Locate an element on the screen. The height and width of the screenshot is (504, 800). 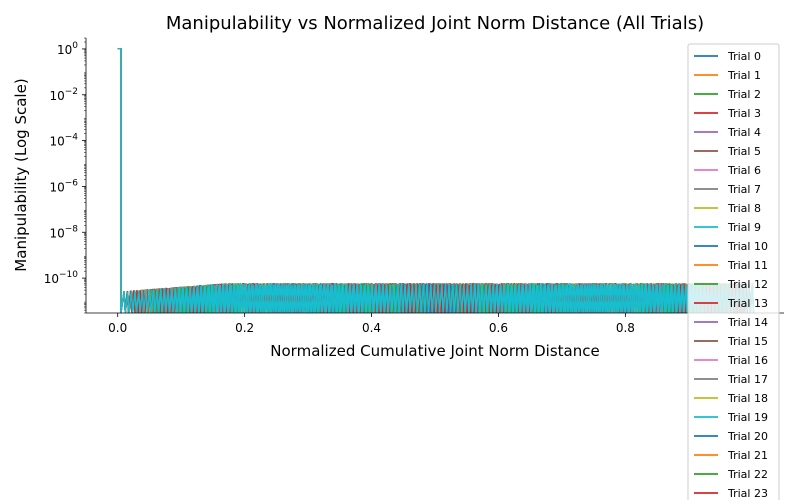
legend-label: Trial 16 is located at coordinates (747, 360).